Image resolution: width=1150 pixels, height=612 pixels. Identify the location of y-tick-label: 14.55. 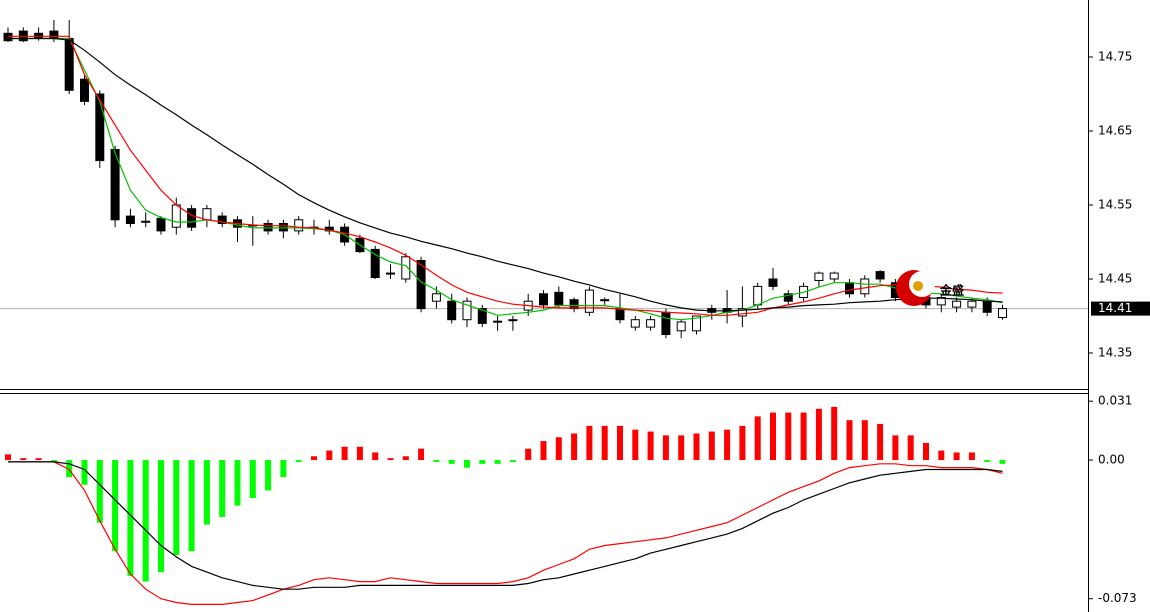
(1115, 204).